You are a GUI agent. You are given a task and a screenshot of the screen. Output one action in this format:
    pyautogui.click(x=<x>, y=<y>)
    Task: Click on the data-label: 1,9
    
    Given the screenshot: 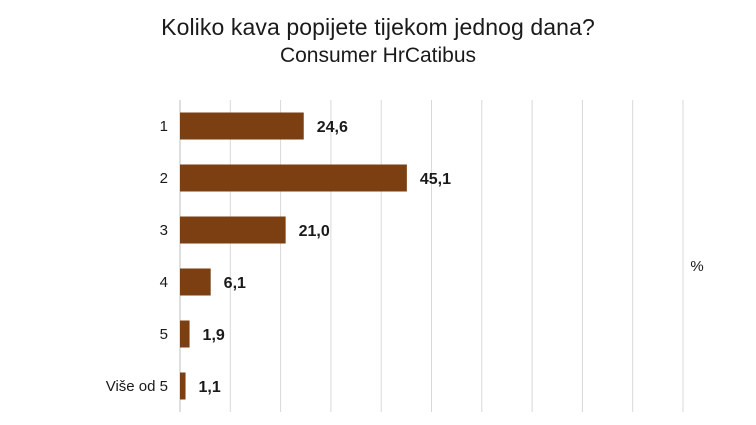 What is the action you would take?
    pyautogui.click(x=214, y=335)
    